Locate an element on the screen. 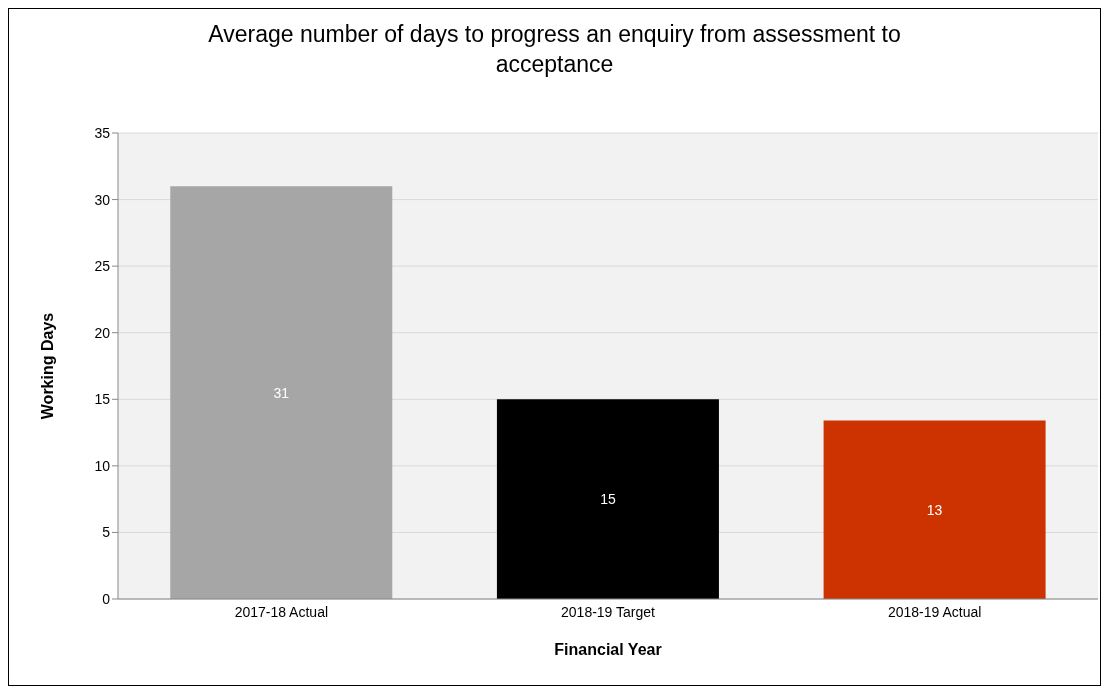 The width and height of the screenshot is (1109, 694). x-axis-title: Financial Year is located at coordinates (608, 649).